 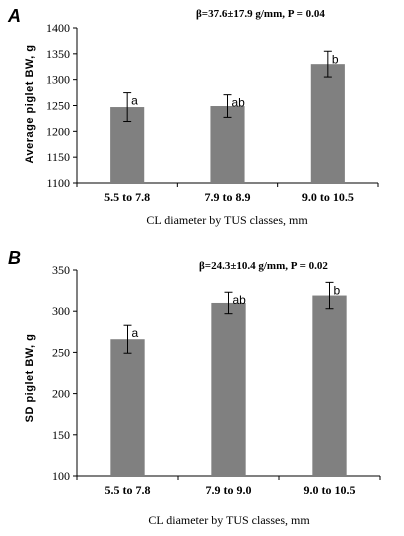 What do you see at coordinates (61, 270) in the screenshot?
I see `y-tick-label-b: 350` at bounding box center [61, 270].